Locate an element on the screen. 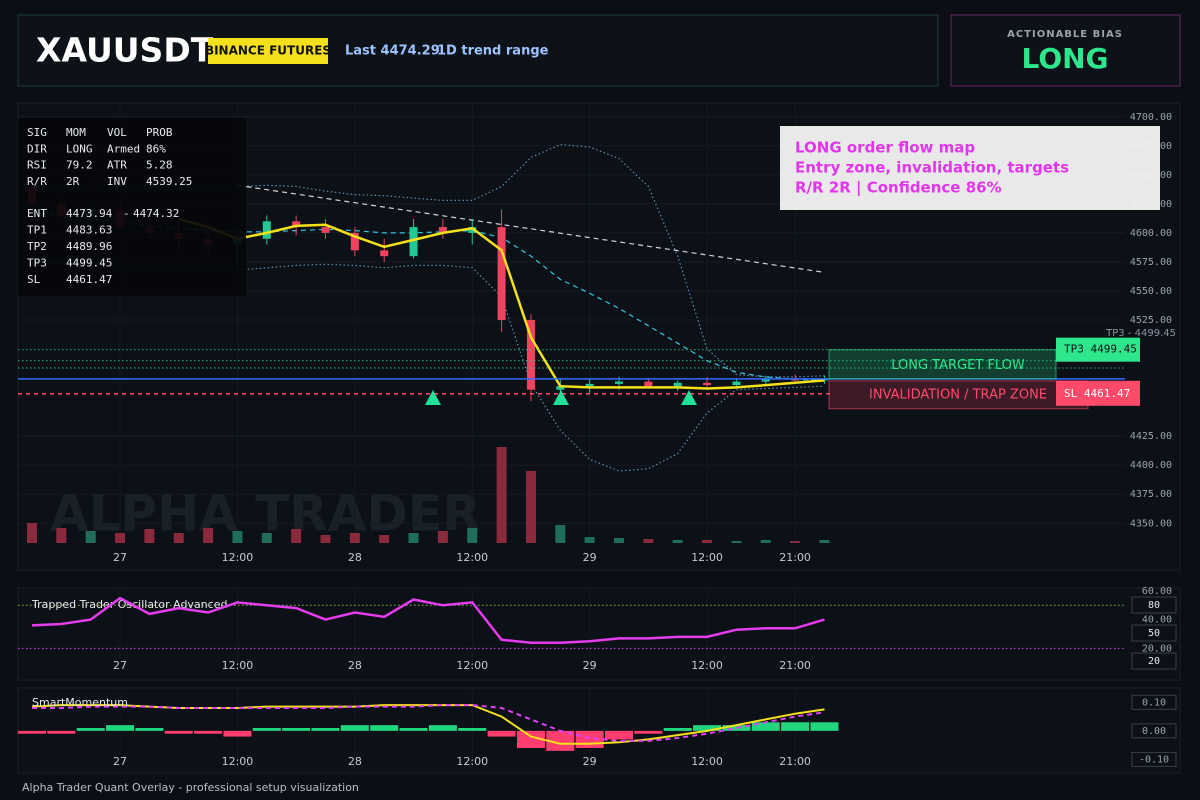 Image resolution: width=1200 pixels, height=800 pixels. x-tick-label: 29 is located at coordinates (590, 665).